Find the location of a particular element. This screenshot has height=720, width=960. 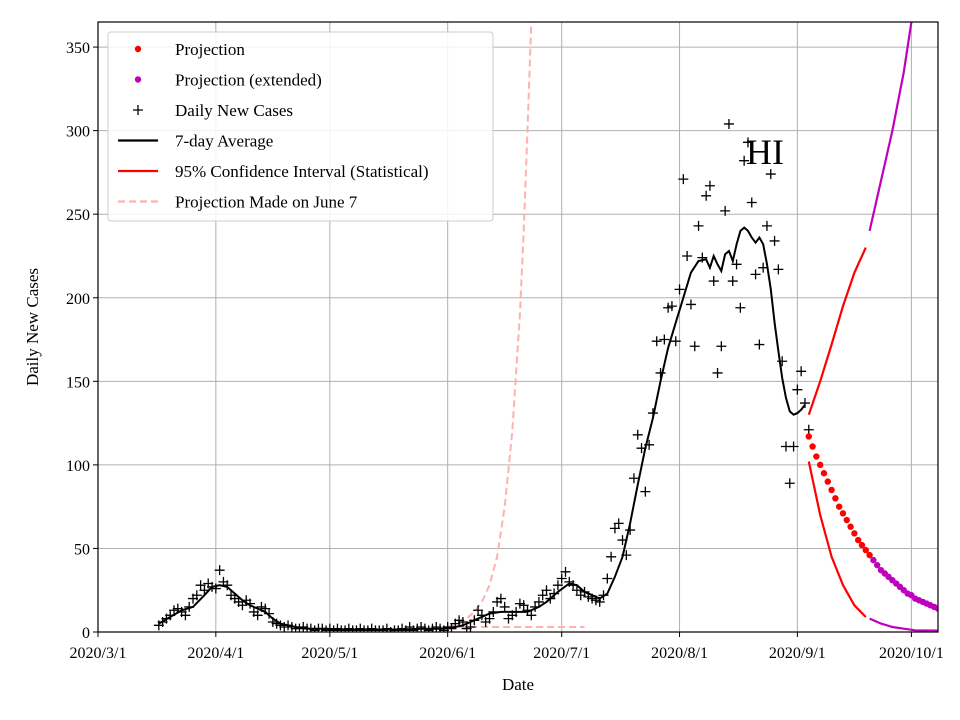

legend-label-ci: 95% Confidence Interval (Statistical) is located at coordinates (302, 171).